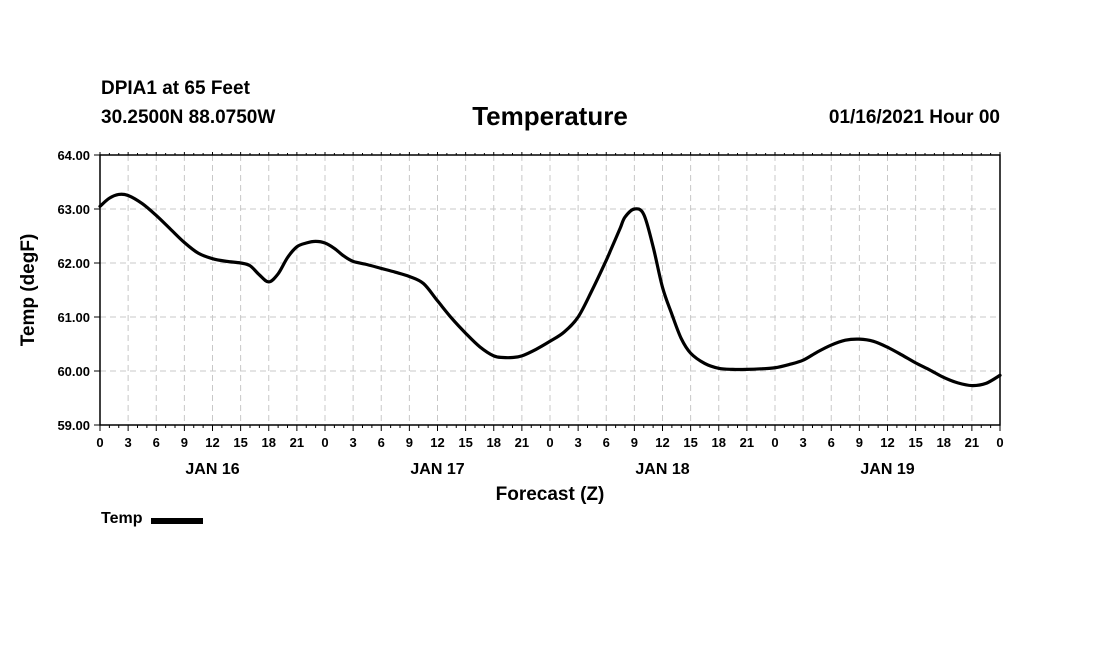 The image size is (1100, 650). I want to click on day-label: JAN 18, so click(662, 469).